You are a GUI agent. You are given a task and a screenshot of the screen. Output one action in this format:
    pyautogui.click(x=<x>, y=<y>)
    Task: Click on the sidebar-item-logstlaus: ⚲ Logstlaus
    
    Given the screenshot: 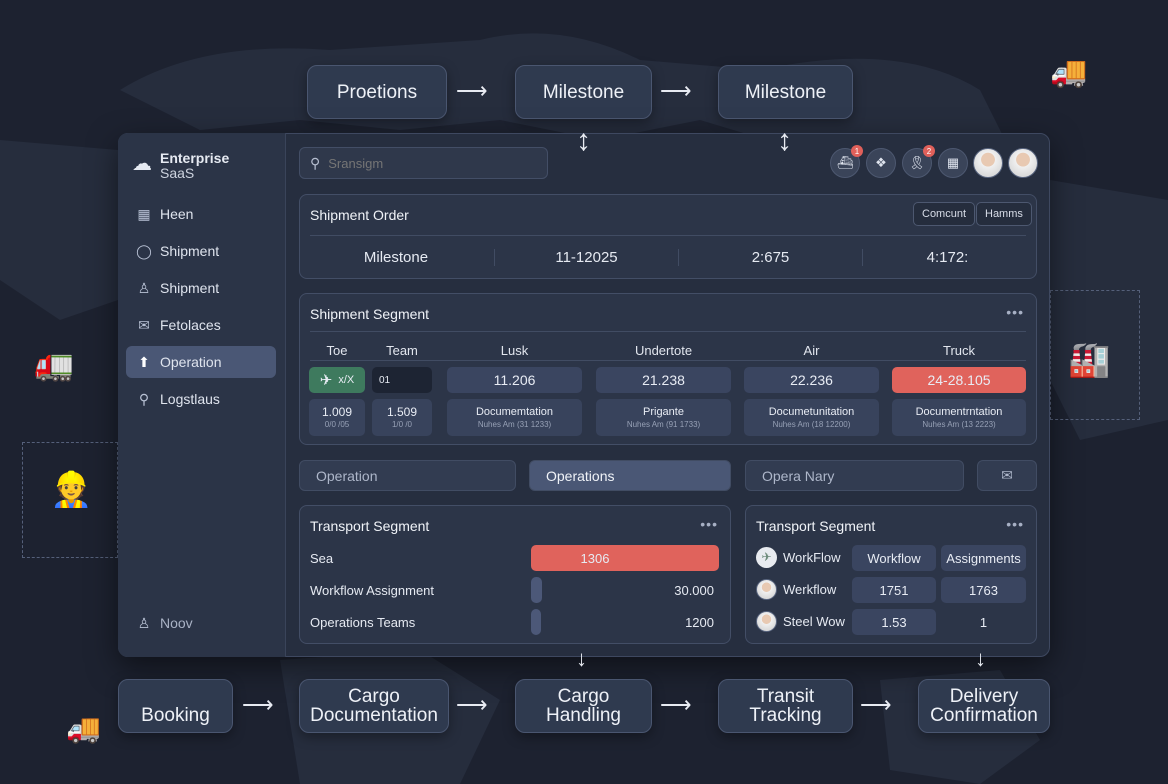 What is the action you would take?
    pyautogui.click(x=201, y=399)
    